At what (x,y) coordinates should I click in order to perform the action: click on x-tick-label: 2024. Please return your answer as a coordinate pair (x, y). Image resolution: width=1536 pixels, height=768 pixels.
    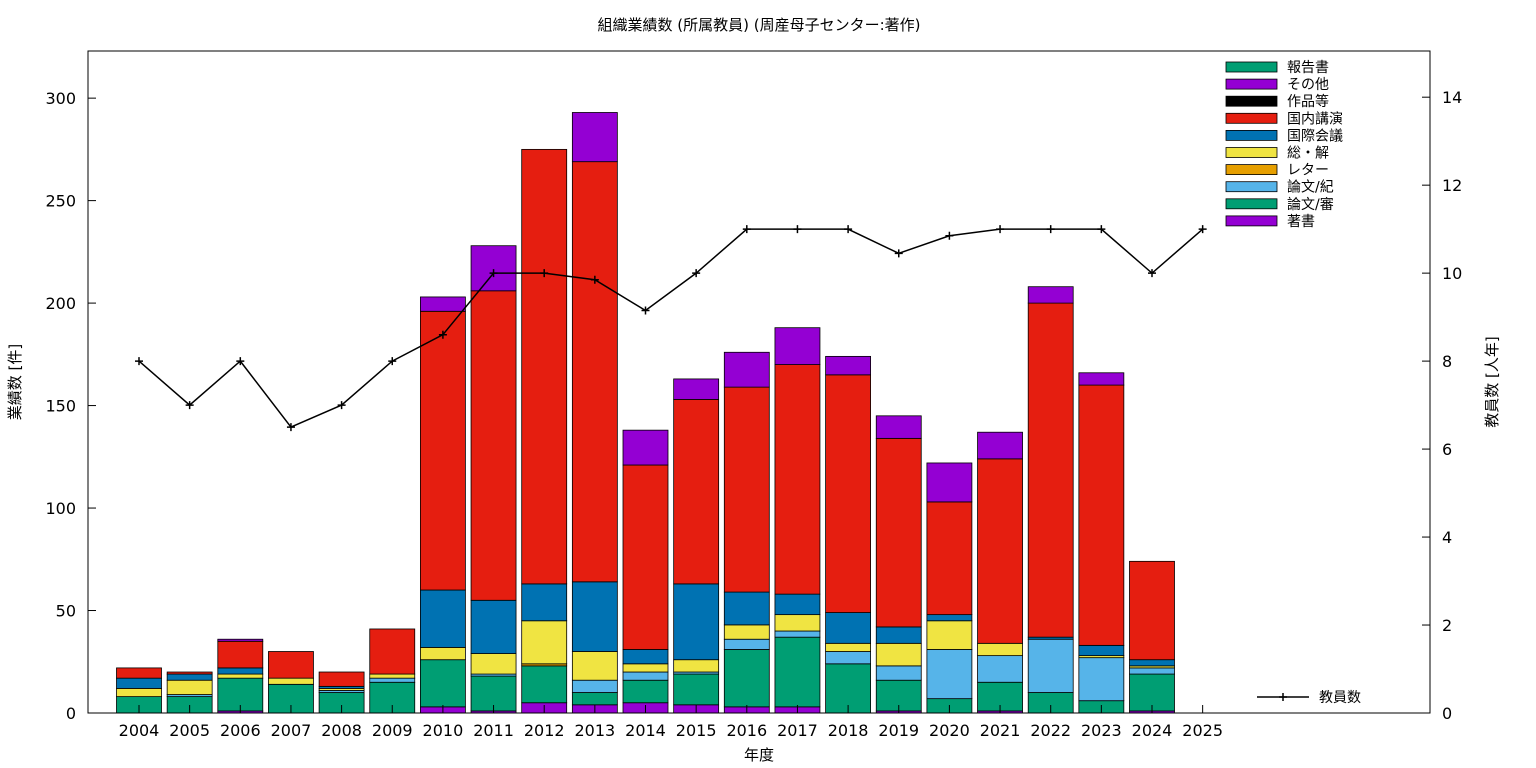
    Looking at the image, I should click on (1152, 730).